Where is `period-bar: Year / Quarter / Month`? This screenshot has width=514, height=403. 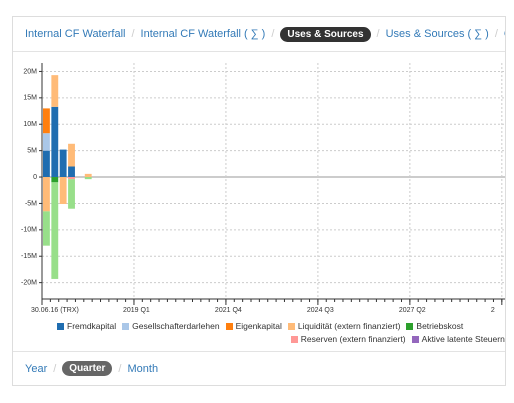 period-bar: Year / Quarter / Month is located at coordinates (259, 368).